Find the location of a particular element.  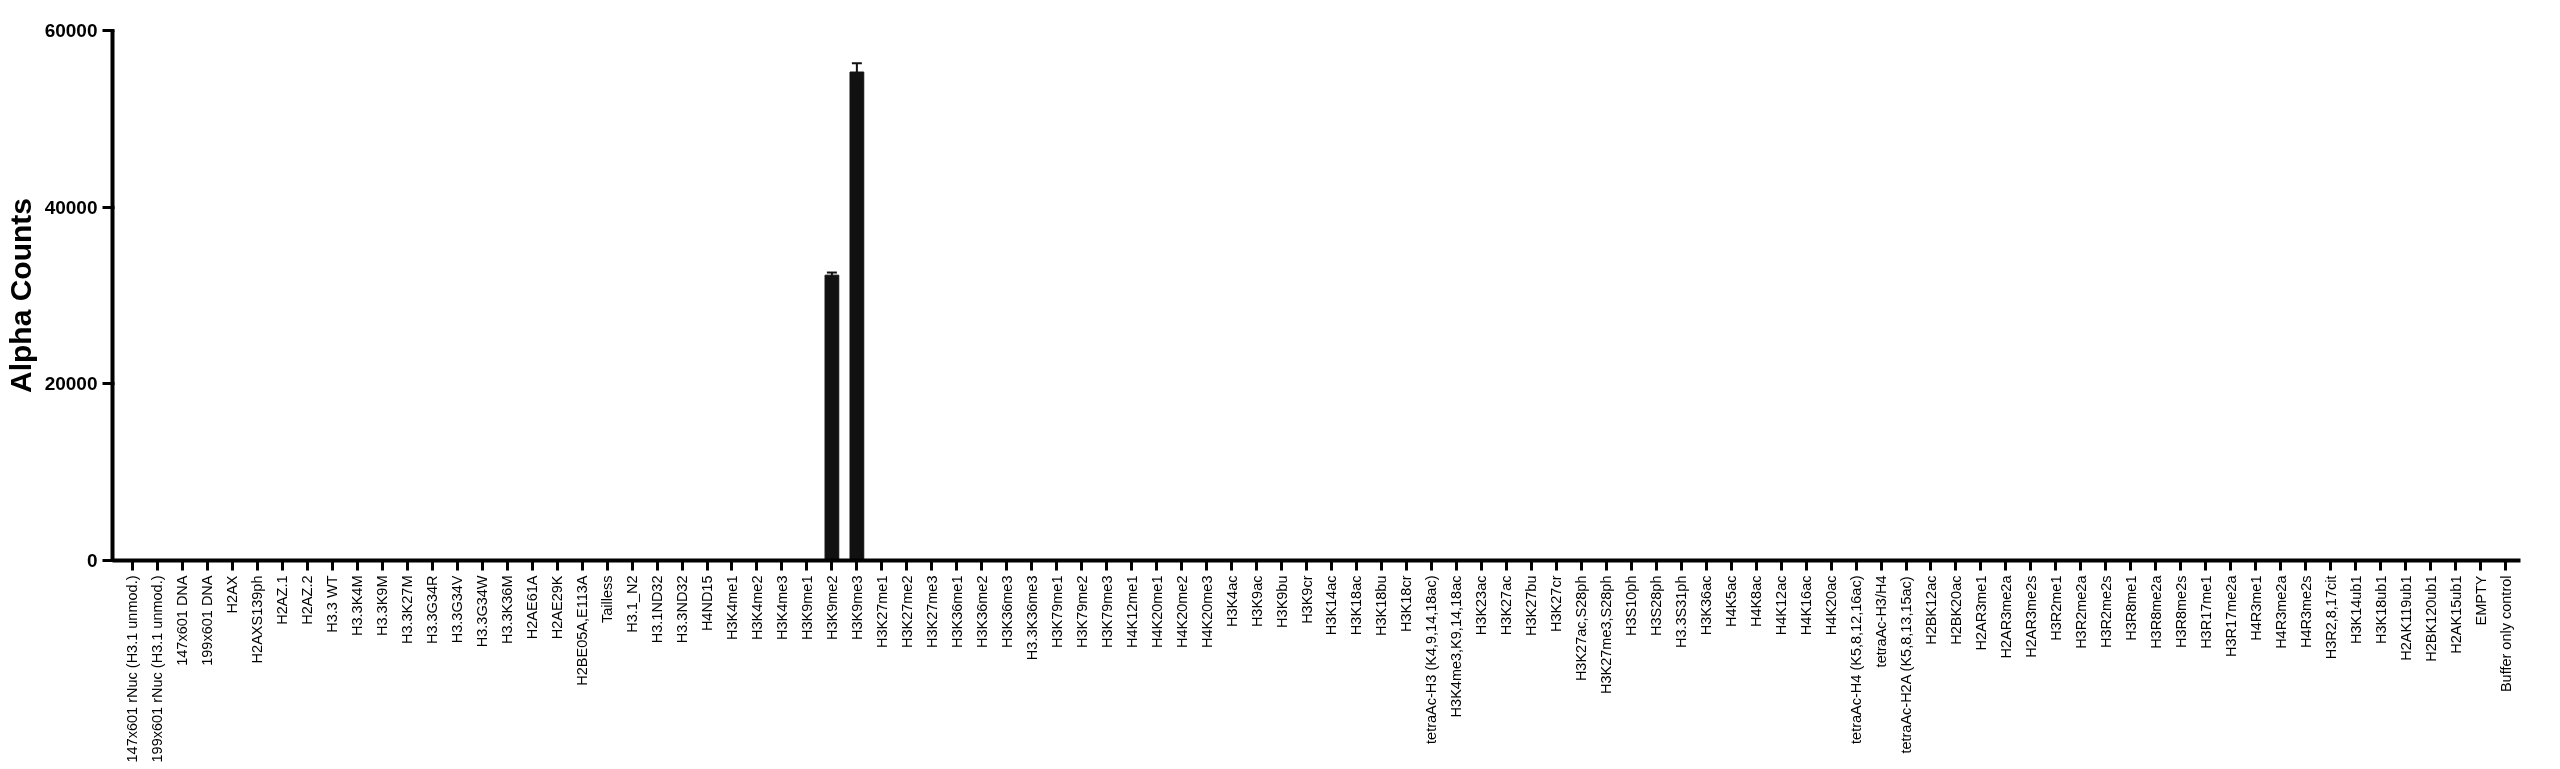

x-tick-label: H3K23ac is located at coordinates (1481, 605).